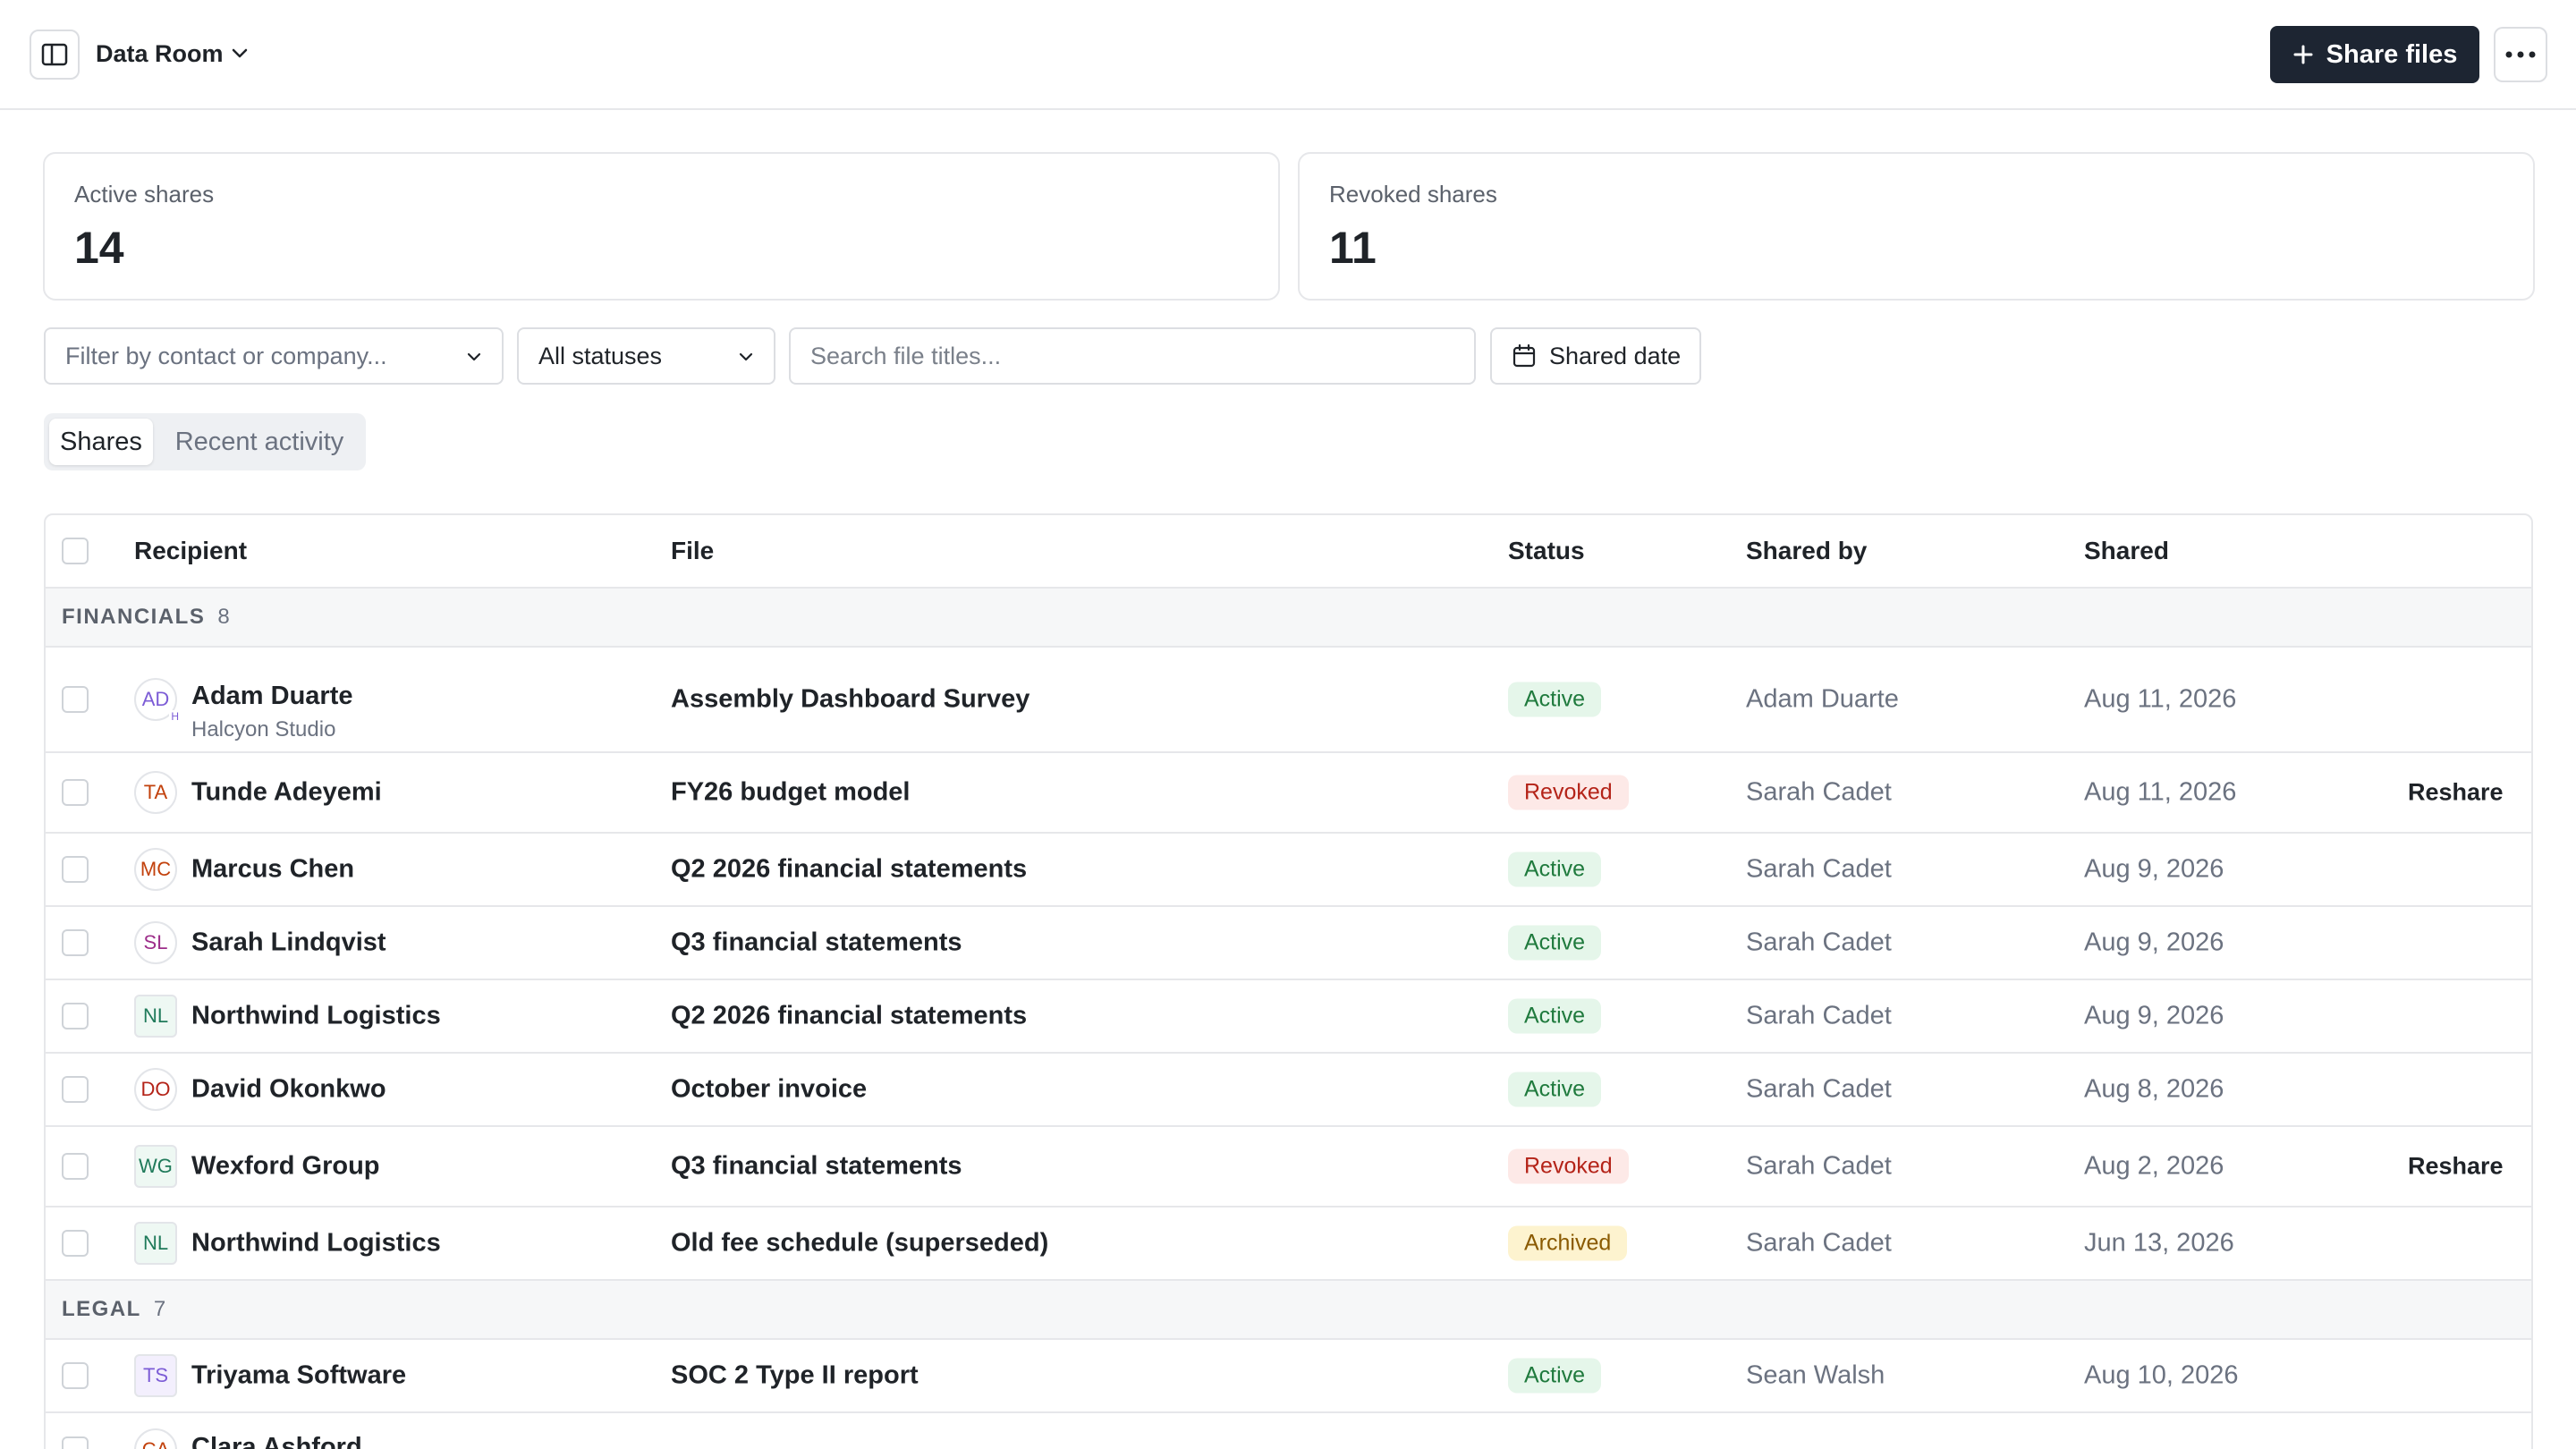 Image resolution: width=2576 pixels, height=1449 pixels. Describe the element at coordinates (285, 1166) in the screenshot. I see `recipient-name: Wexford Group` at that location.